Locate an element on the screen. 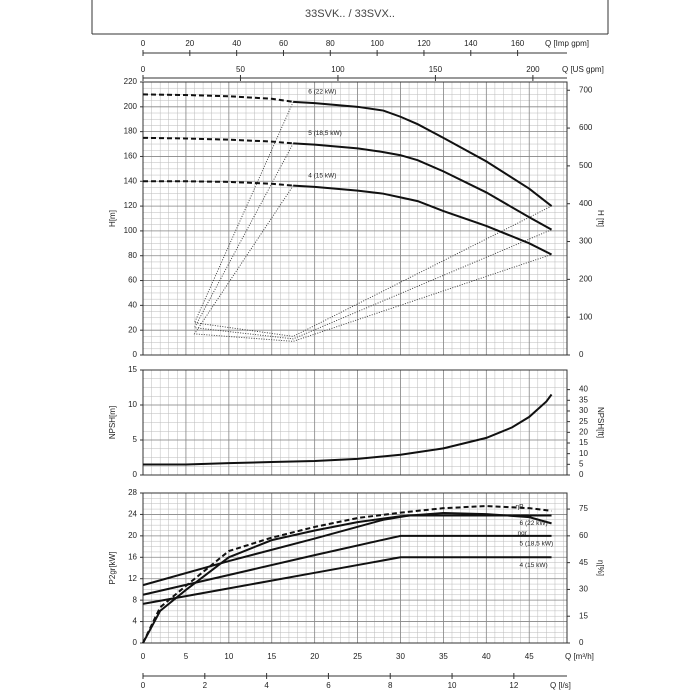 The width and height of the screenshot is (700, 700). chart-title: 33SVK.. / 33SVX.. is located at coordinates (350, 14).